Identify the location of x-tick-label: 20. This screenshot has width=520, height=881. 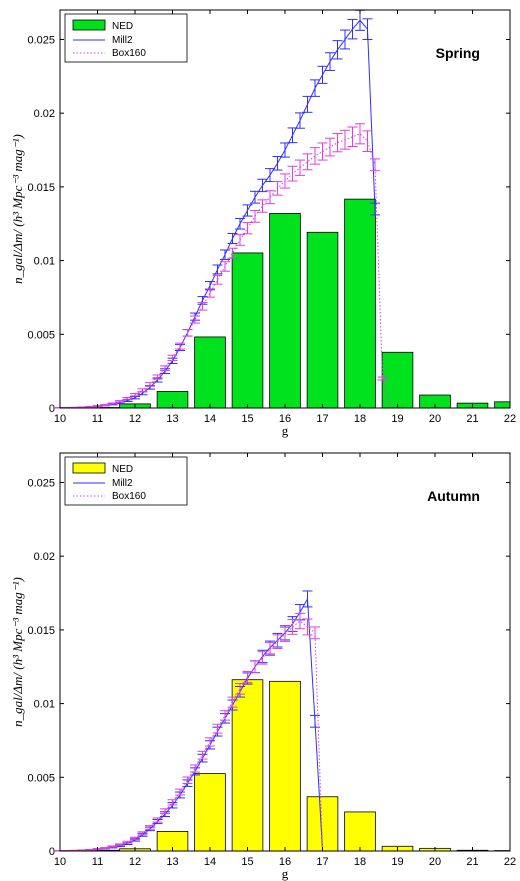
(435, 419).